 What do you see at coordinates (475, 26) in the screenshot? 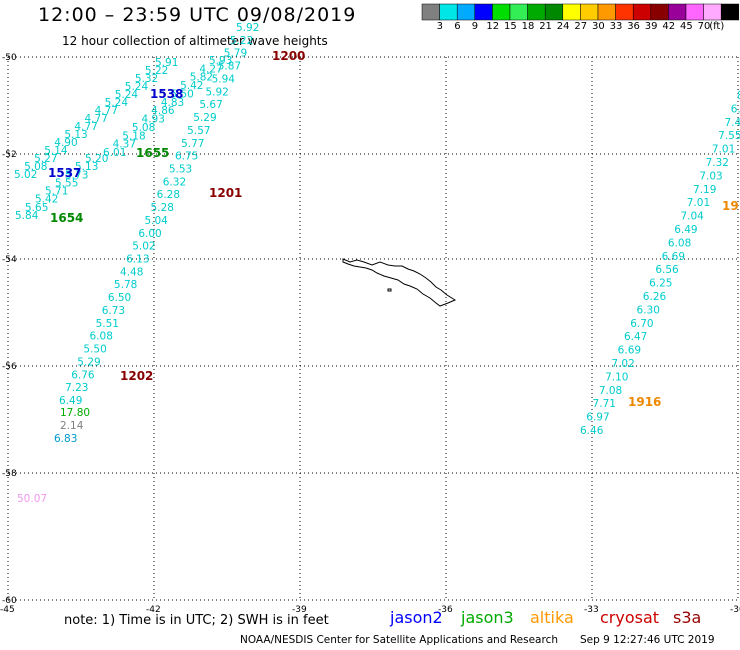
I see `legend-label: 9` at bounding box center [475, 26].